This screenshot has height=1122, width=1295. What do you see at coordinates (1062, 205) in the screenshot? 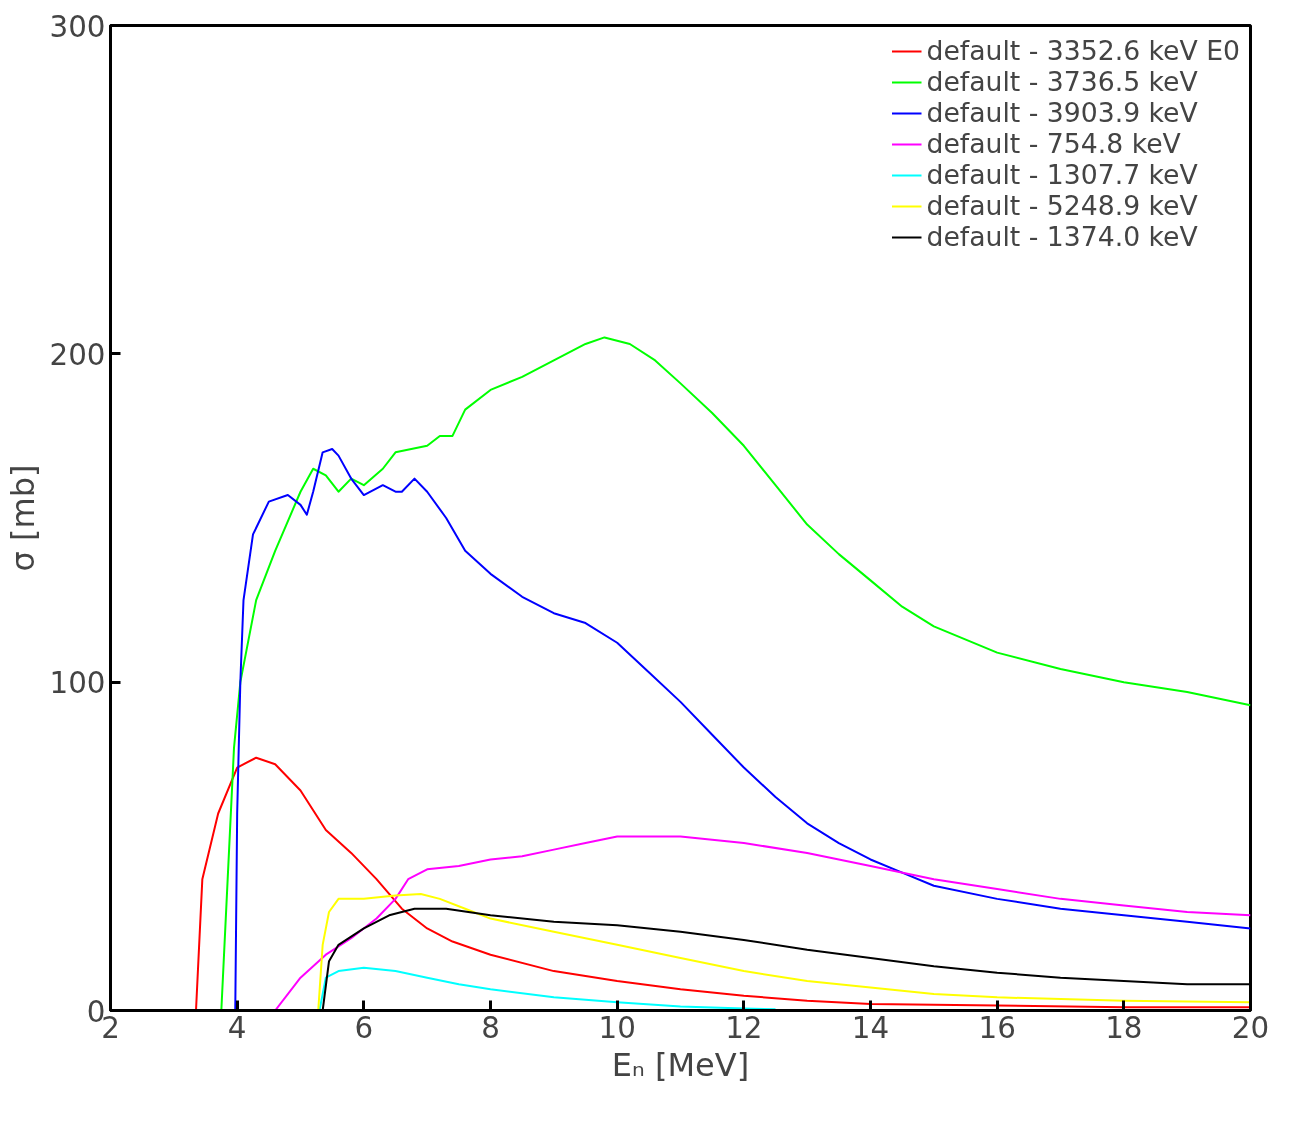
I see `legend-label: default - 5248.9 keV` at bounding box center [1062, 205].